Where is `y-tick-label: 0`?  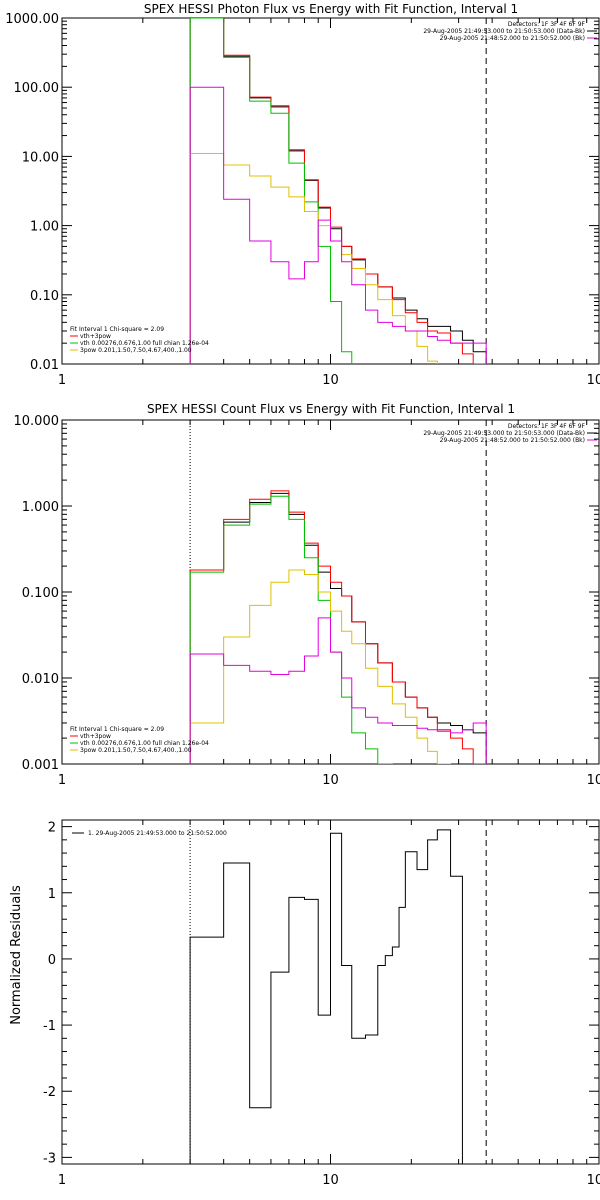
y-tick-label: 0 is located at coordinates (52, 960).